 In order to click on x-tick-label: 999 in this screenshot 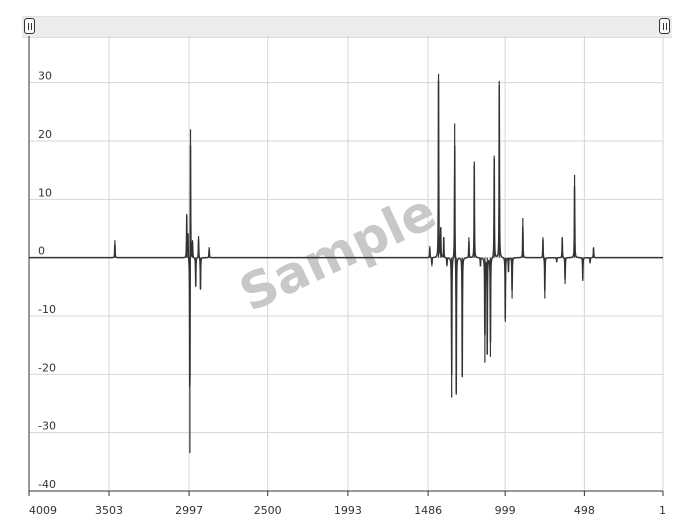, I will do `click(505, 510)`.